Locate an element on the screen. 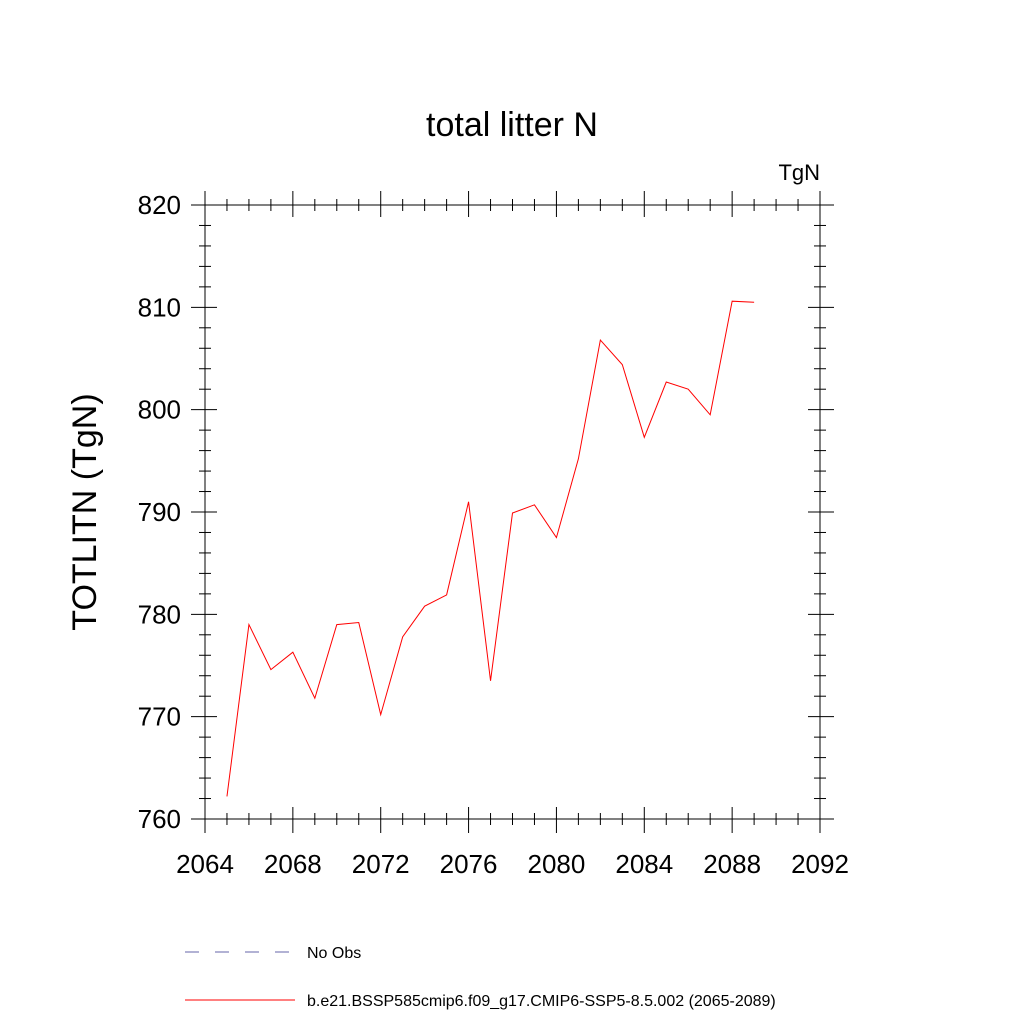 The image size is (1024, 1024). units-label: TgN is located at coordinates (799, 172).